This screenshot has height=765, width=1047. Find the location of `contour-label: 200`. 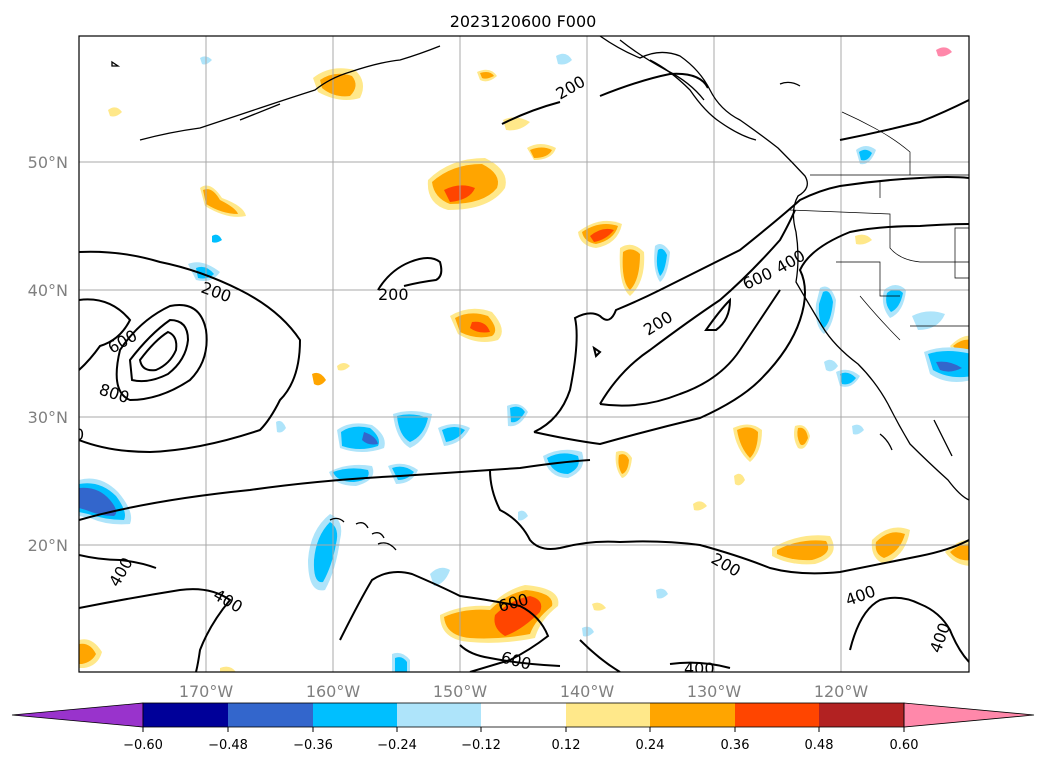

contour-label: 200 is located at coordinates (393, 294).